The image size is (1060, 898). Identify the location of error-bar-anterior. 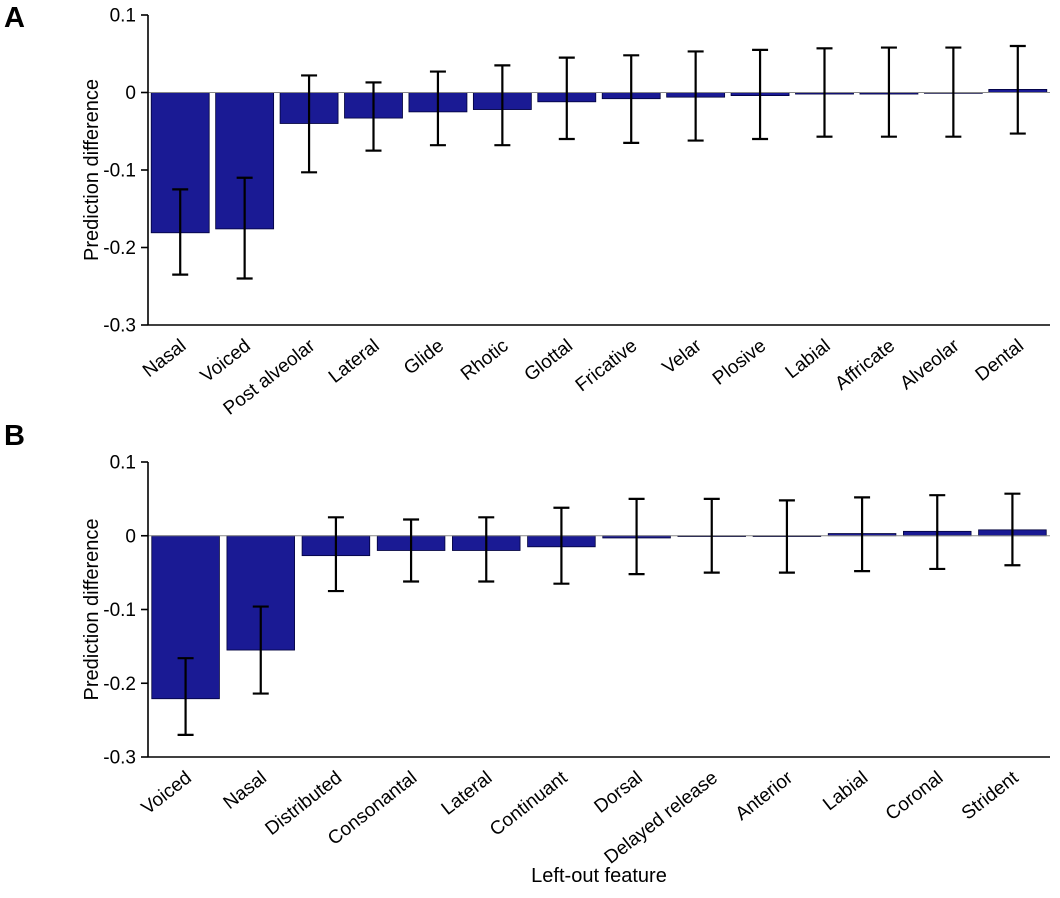
(786, 536).